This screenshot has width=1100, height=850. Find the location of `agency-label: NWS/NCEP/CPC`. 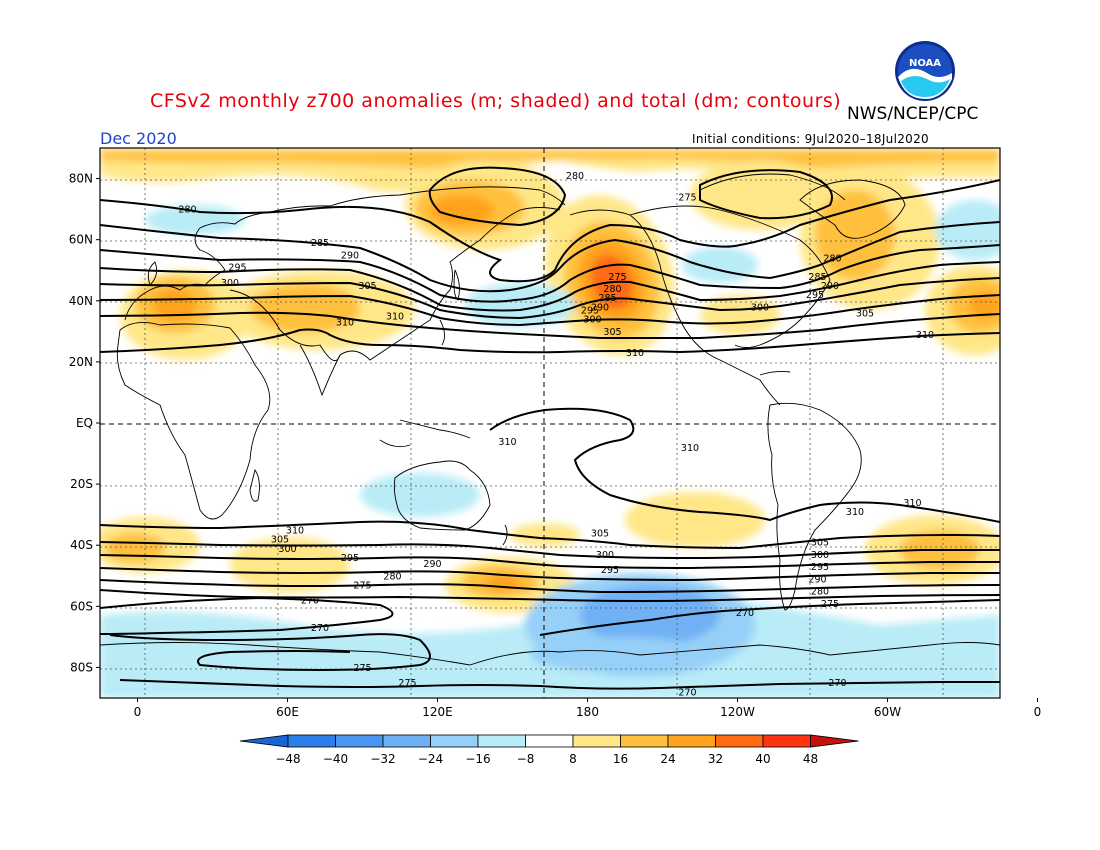

agency-label: NWS/NCEP/CPC is located at coordinates (913, 114).